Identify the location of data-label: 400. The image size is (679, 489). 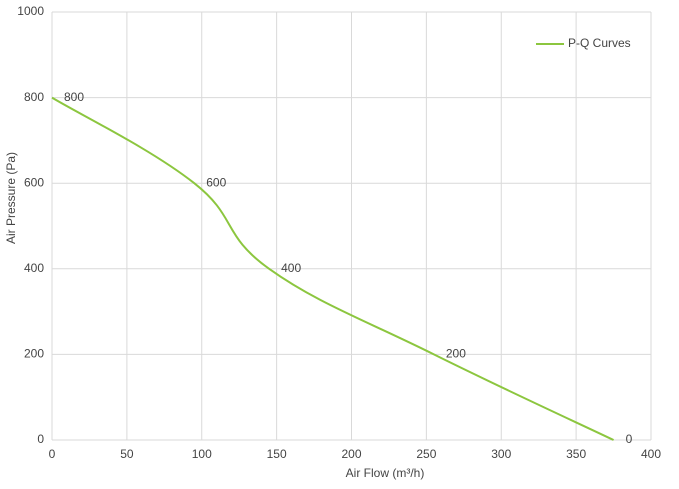
(291, 268).